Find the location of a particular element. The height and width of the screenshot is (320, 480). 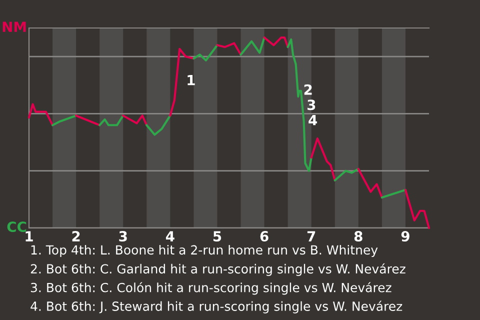

x-tick-label: 6 is located at coordinates (264, 236).